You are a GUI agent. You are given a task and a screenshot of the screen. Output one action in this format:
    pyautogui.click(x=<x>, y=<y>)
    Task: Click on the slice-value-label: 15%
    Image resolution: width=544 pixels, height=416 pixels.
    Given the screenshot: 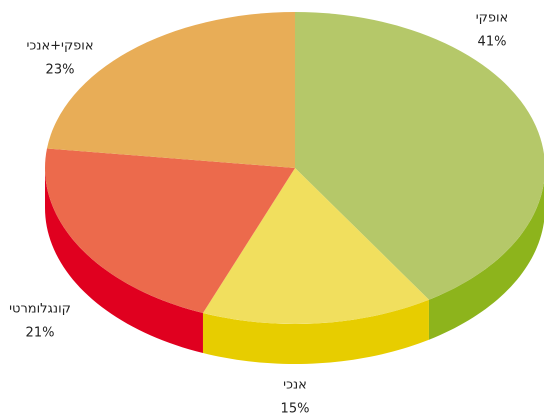 What is the action you would take?
    pyautogui.click(x=295, y=409)
    